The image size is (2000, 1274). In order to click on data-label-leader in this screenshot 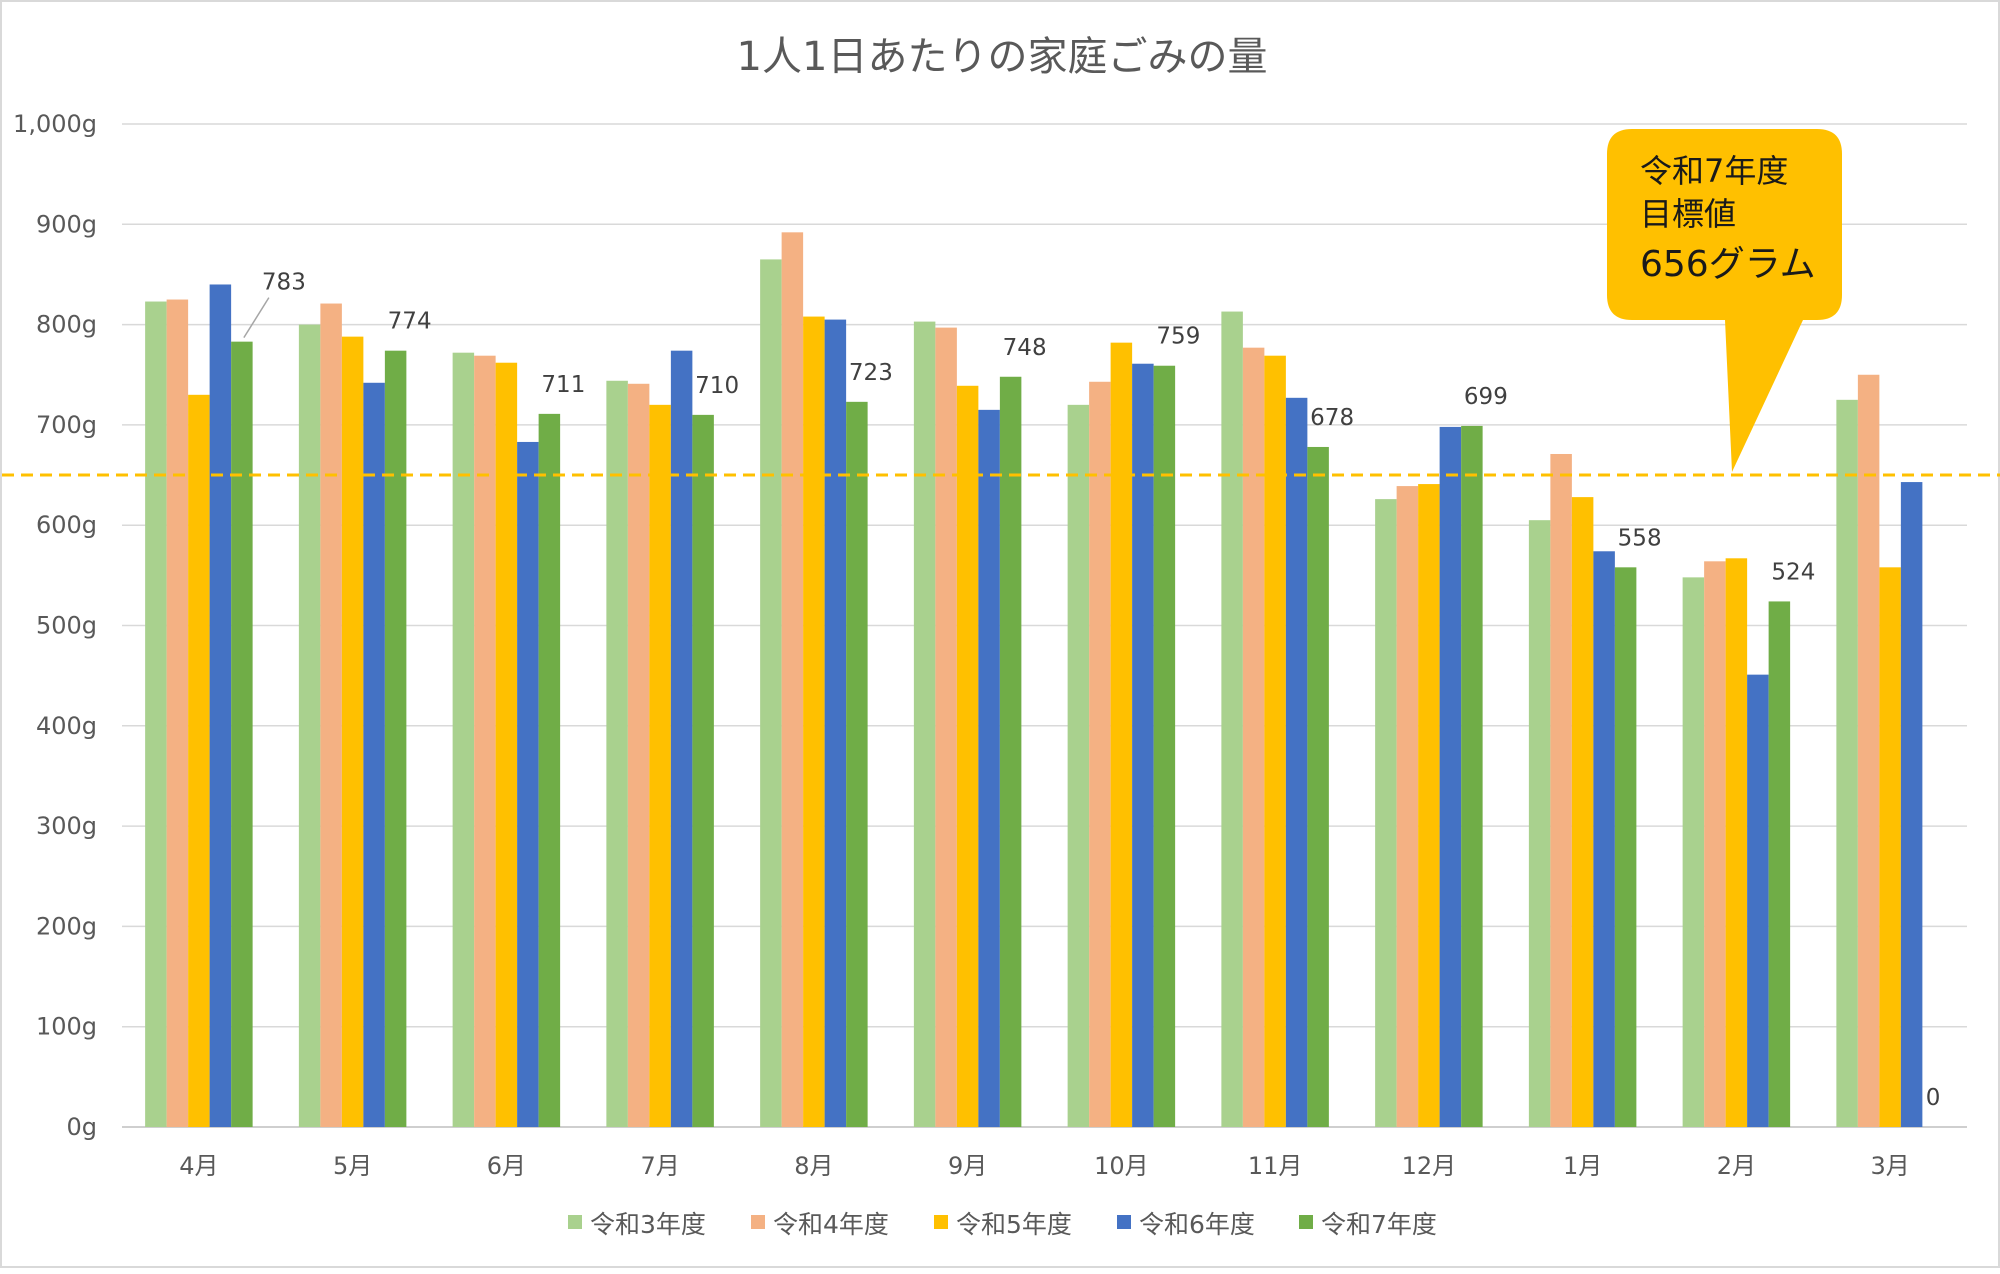, I will do `click(256, 318)`.